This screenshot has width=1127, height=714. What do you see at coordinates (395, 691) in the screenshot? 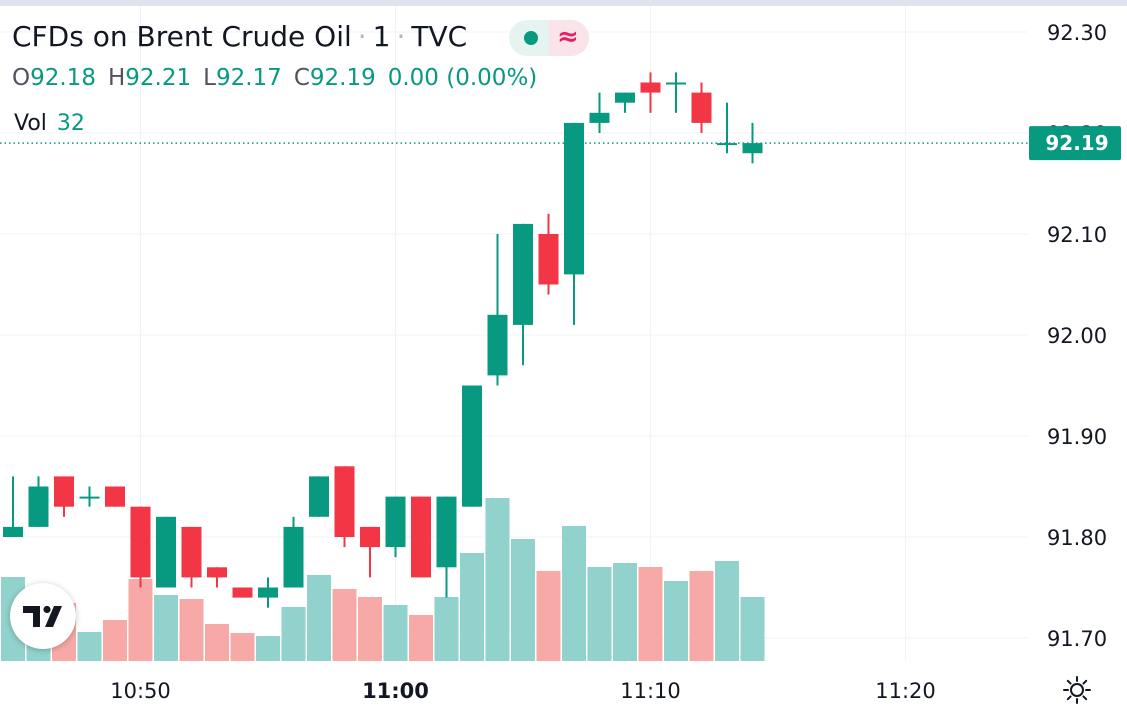
I see `time-tick-label: 11:00` at bounding box center [395, 691].